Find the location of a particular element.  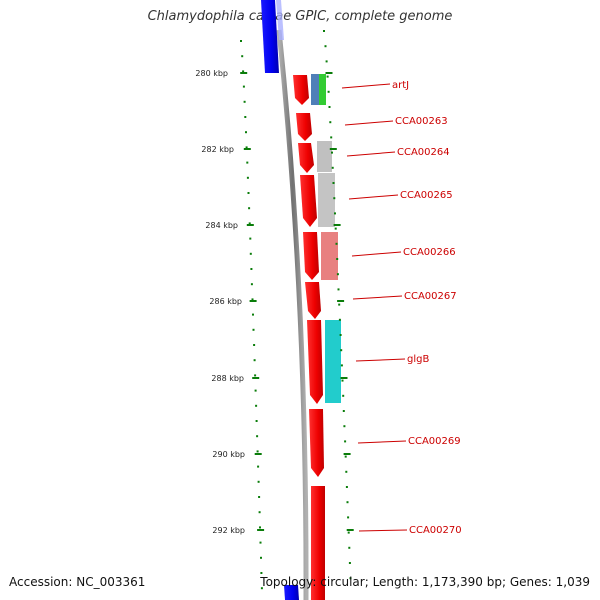

tick-label-282: 282 kbp is located at coordinates (217, 149).